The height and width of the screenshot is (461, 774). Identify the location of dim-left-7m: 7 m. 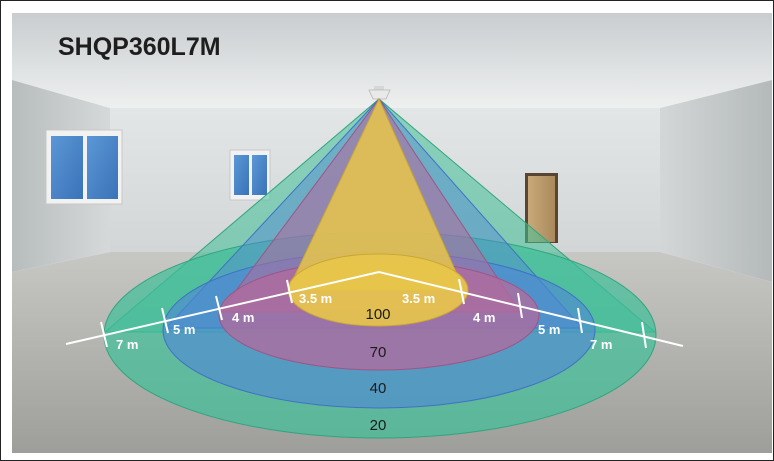
(127, 344).